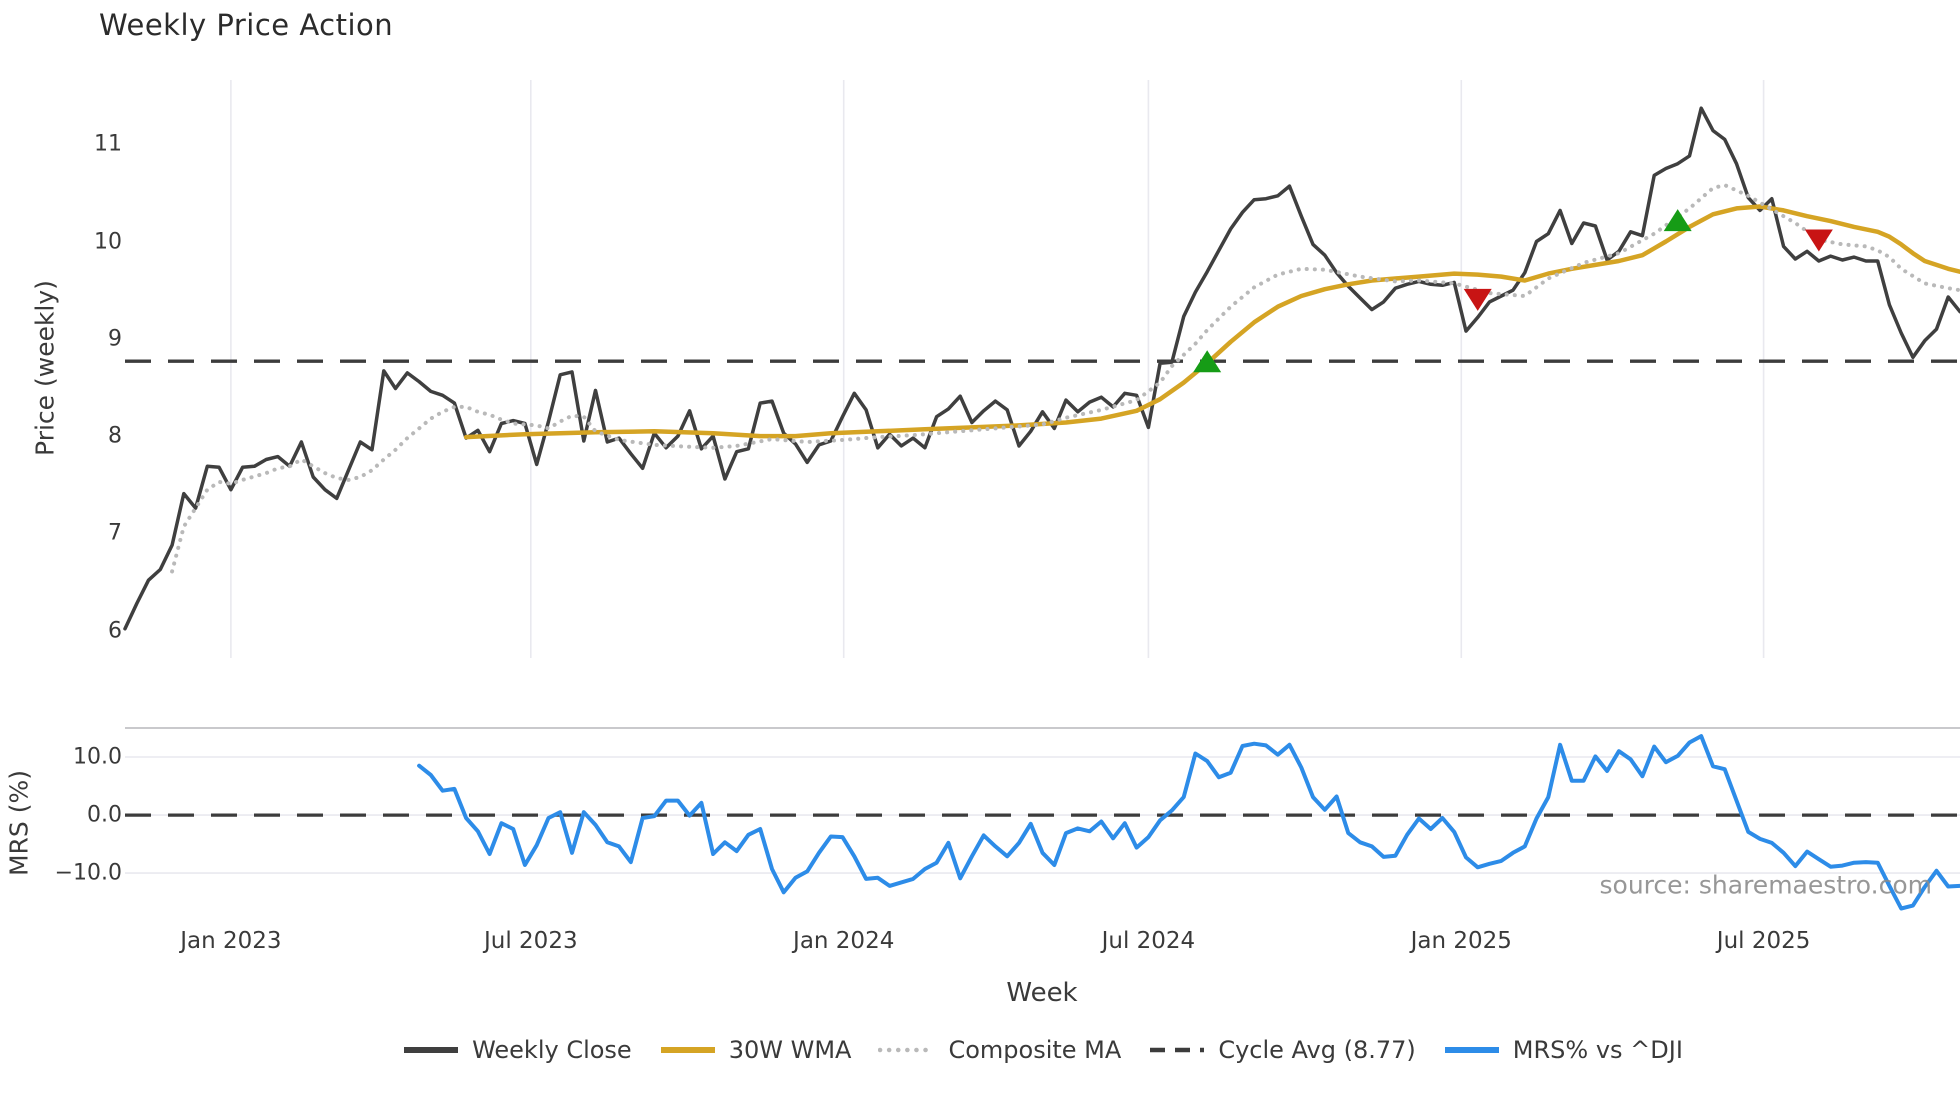 Image resolution: width=1960 pixels, height=1102 pixels. What do you see at coordinates (552, 1050) in the screenshot?
I see `legend-label: Weekly Close` at bounding box center [552, 1050].